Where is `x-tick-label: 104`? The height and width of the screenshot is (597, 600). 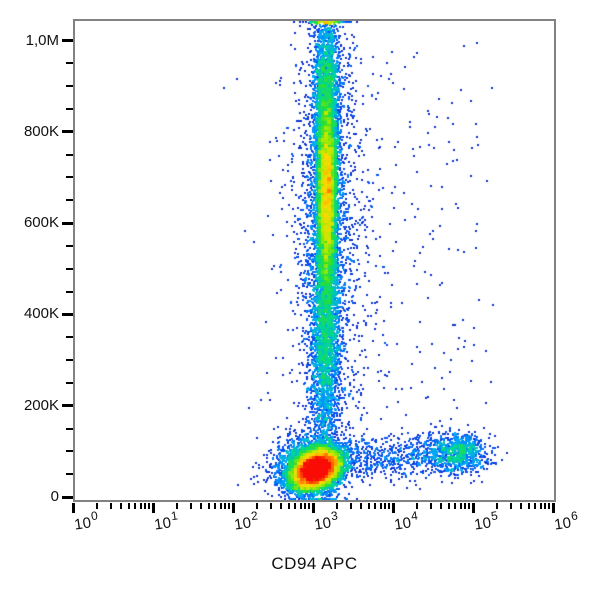 x-tick-label: 104 is located at coordinates (406, 522).